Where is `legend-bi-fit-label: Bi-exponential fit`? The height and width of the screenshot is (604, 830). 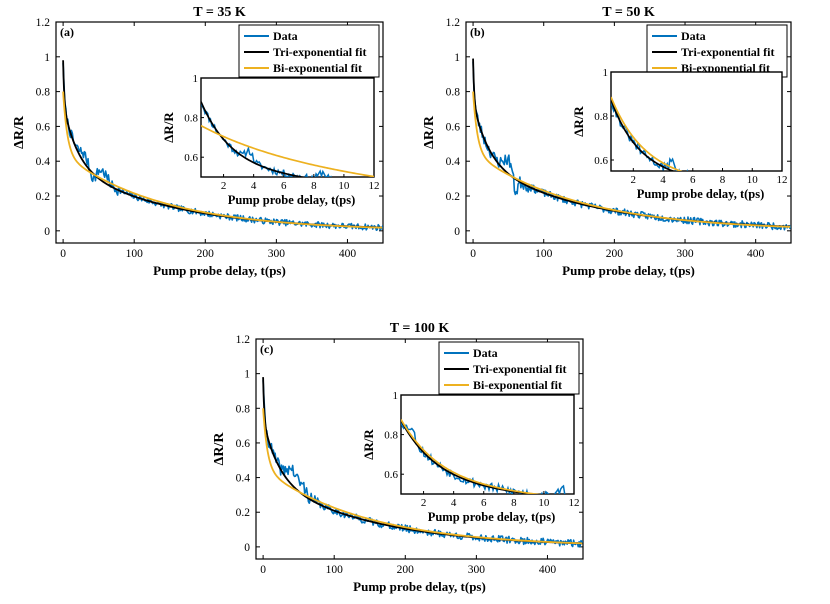 legend-bi-fit-label: Bi-exponential fit is located at coordinates (317, 68).